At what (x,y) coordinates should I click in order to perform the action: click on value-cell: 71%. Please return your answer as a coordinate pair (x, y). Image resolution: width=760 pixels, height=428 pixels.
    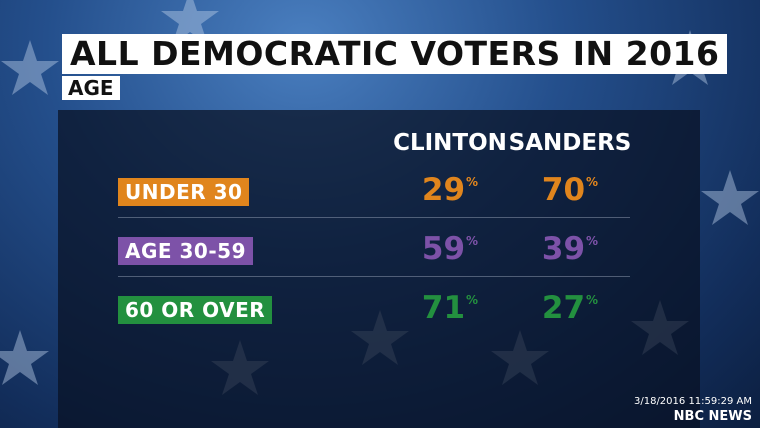
    Looking at the image, I should click on (450, 308).